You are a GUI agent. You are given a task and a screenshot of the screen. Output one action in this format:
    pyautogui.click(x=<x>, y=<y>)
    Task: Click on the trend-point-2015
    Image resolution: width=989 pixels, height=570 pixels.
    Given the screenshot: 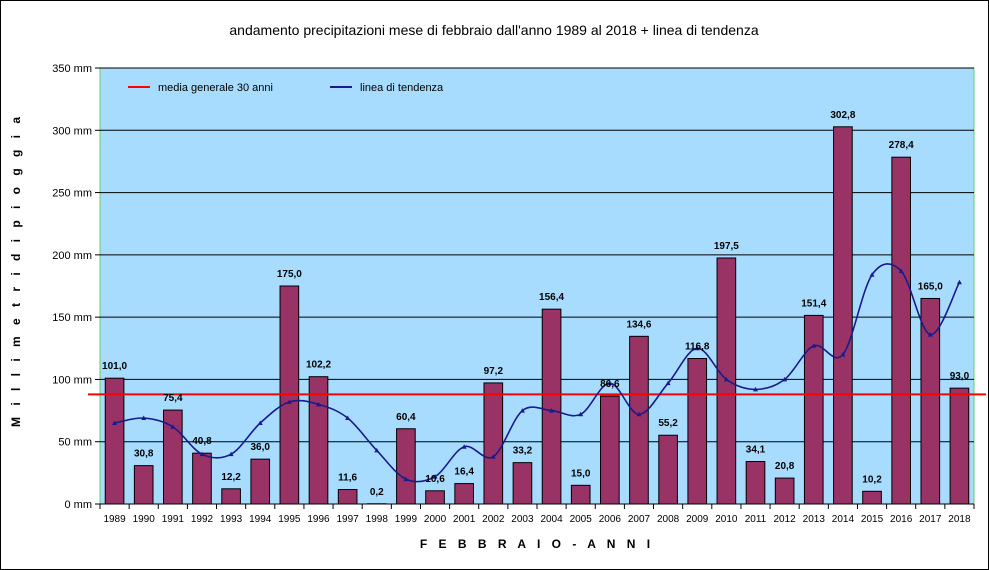 What is the action you would take?
    pyautogui.click(x=872, y=274)
    